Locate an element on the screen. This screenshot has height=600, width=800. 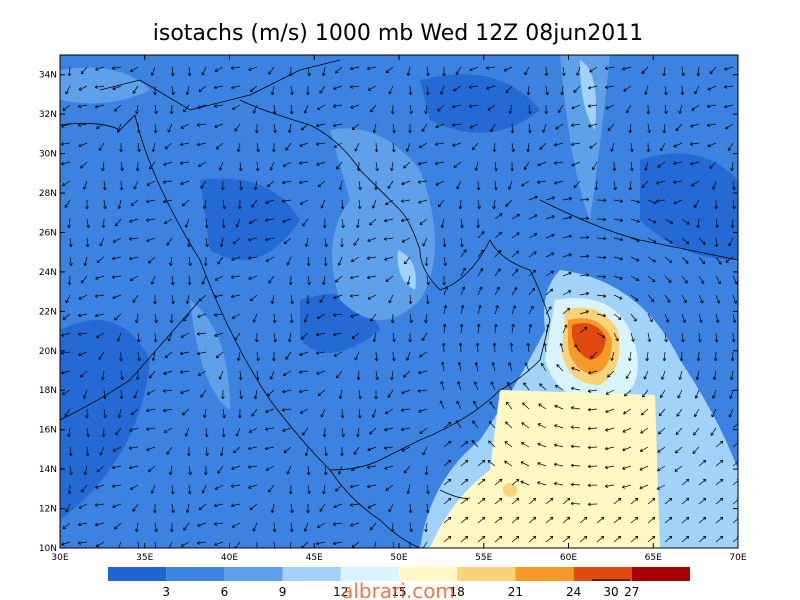
lon-tick-label: 70E is located at coordinates (737, 558).